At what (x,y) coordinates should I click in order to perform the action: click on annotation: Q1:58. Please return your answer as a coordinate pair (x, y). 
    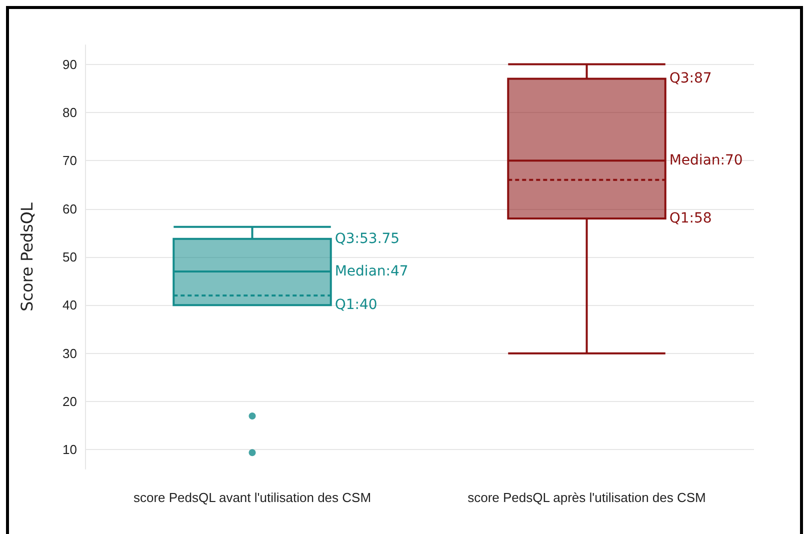
    Looking at the image, I should click on (690, 218).